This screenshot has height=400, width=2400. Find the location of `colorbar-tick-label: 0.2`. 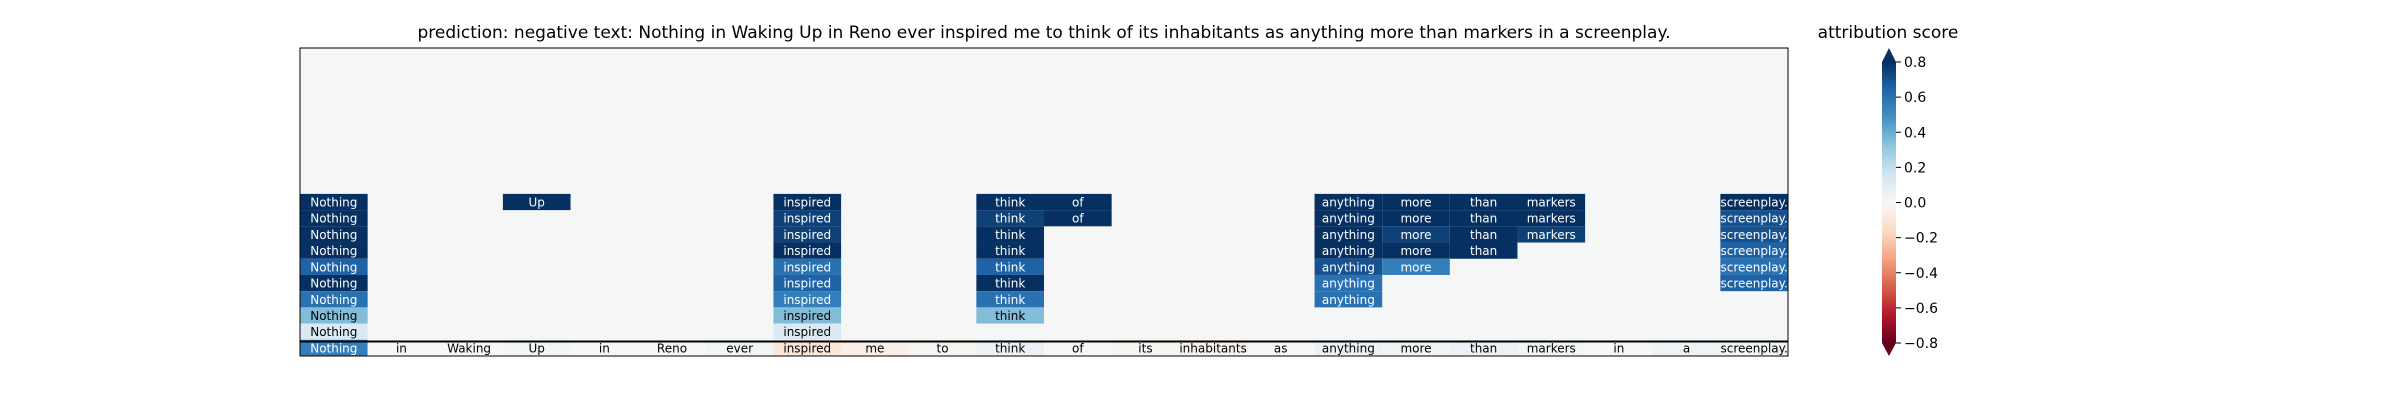

colorbar-tick-label: 0.2 is located at coordinates (1915, 168).